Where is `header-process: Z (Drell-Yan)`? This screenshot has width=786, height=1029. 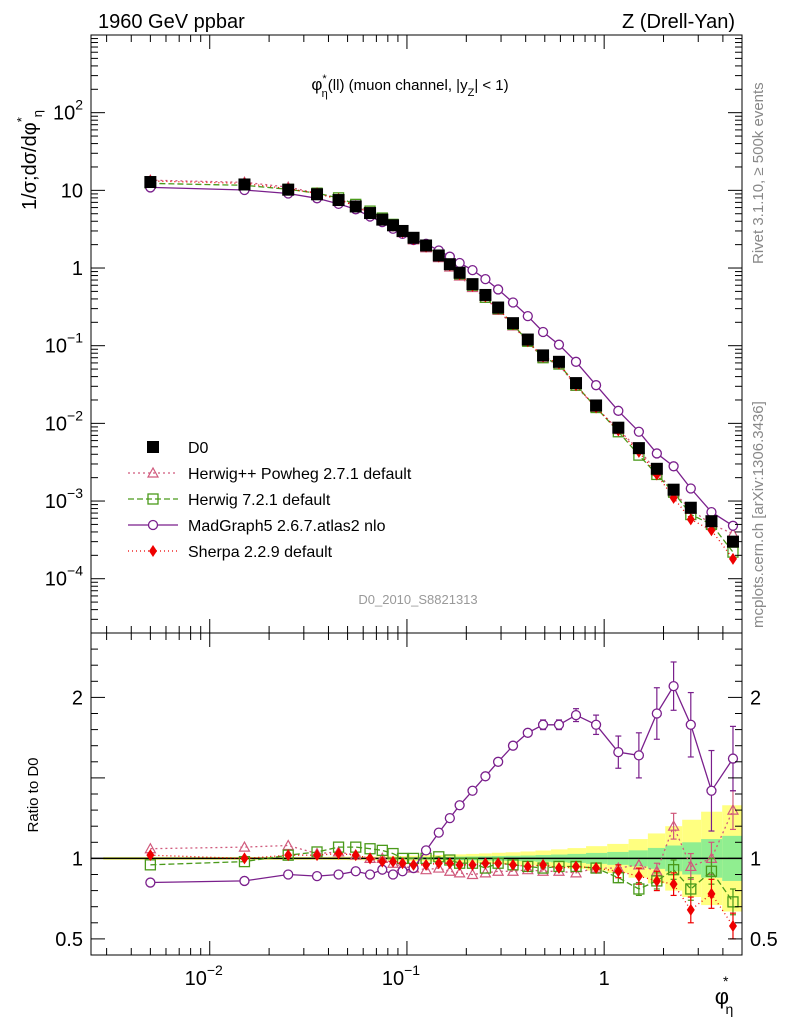
header-process: Z (Drell-Yan) is located at coordinates (678, 22).